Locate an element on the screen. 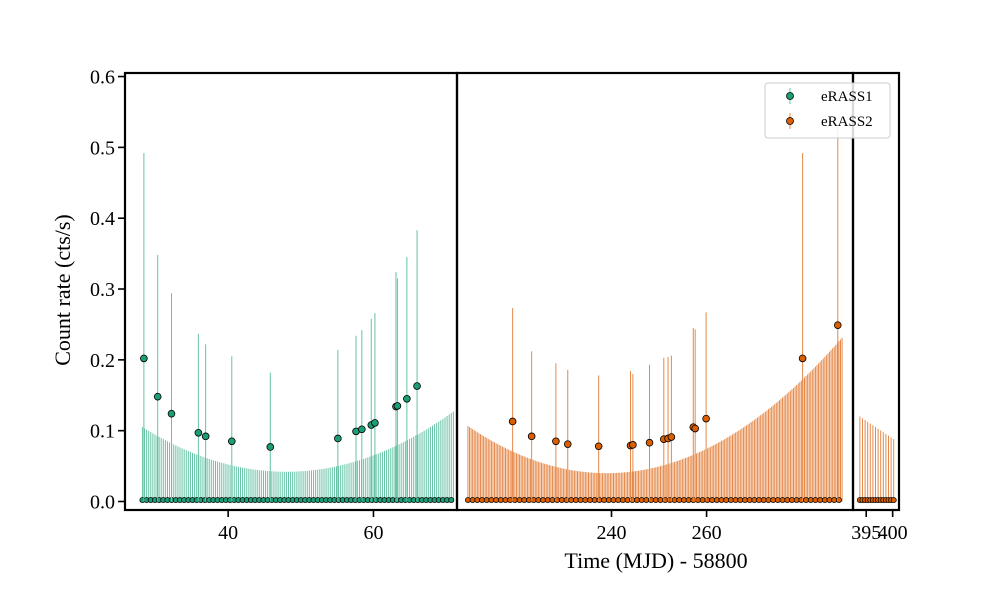 This screenshot has width=1000, height=600. legend-marker-erass1 is located at coordinates (790, 96).